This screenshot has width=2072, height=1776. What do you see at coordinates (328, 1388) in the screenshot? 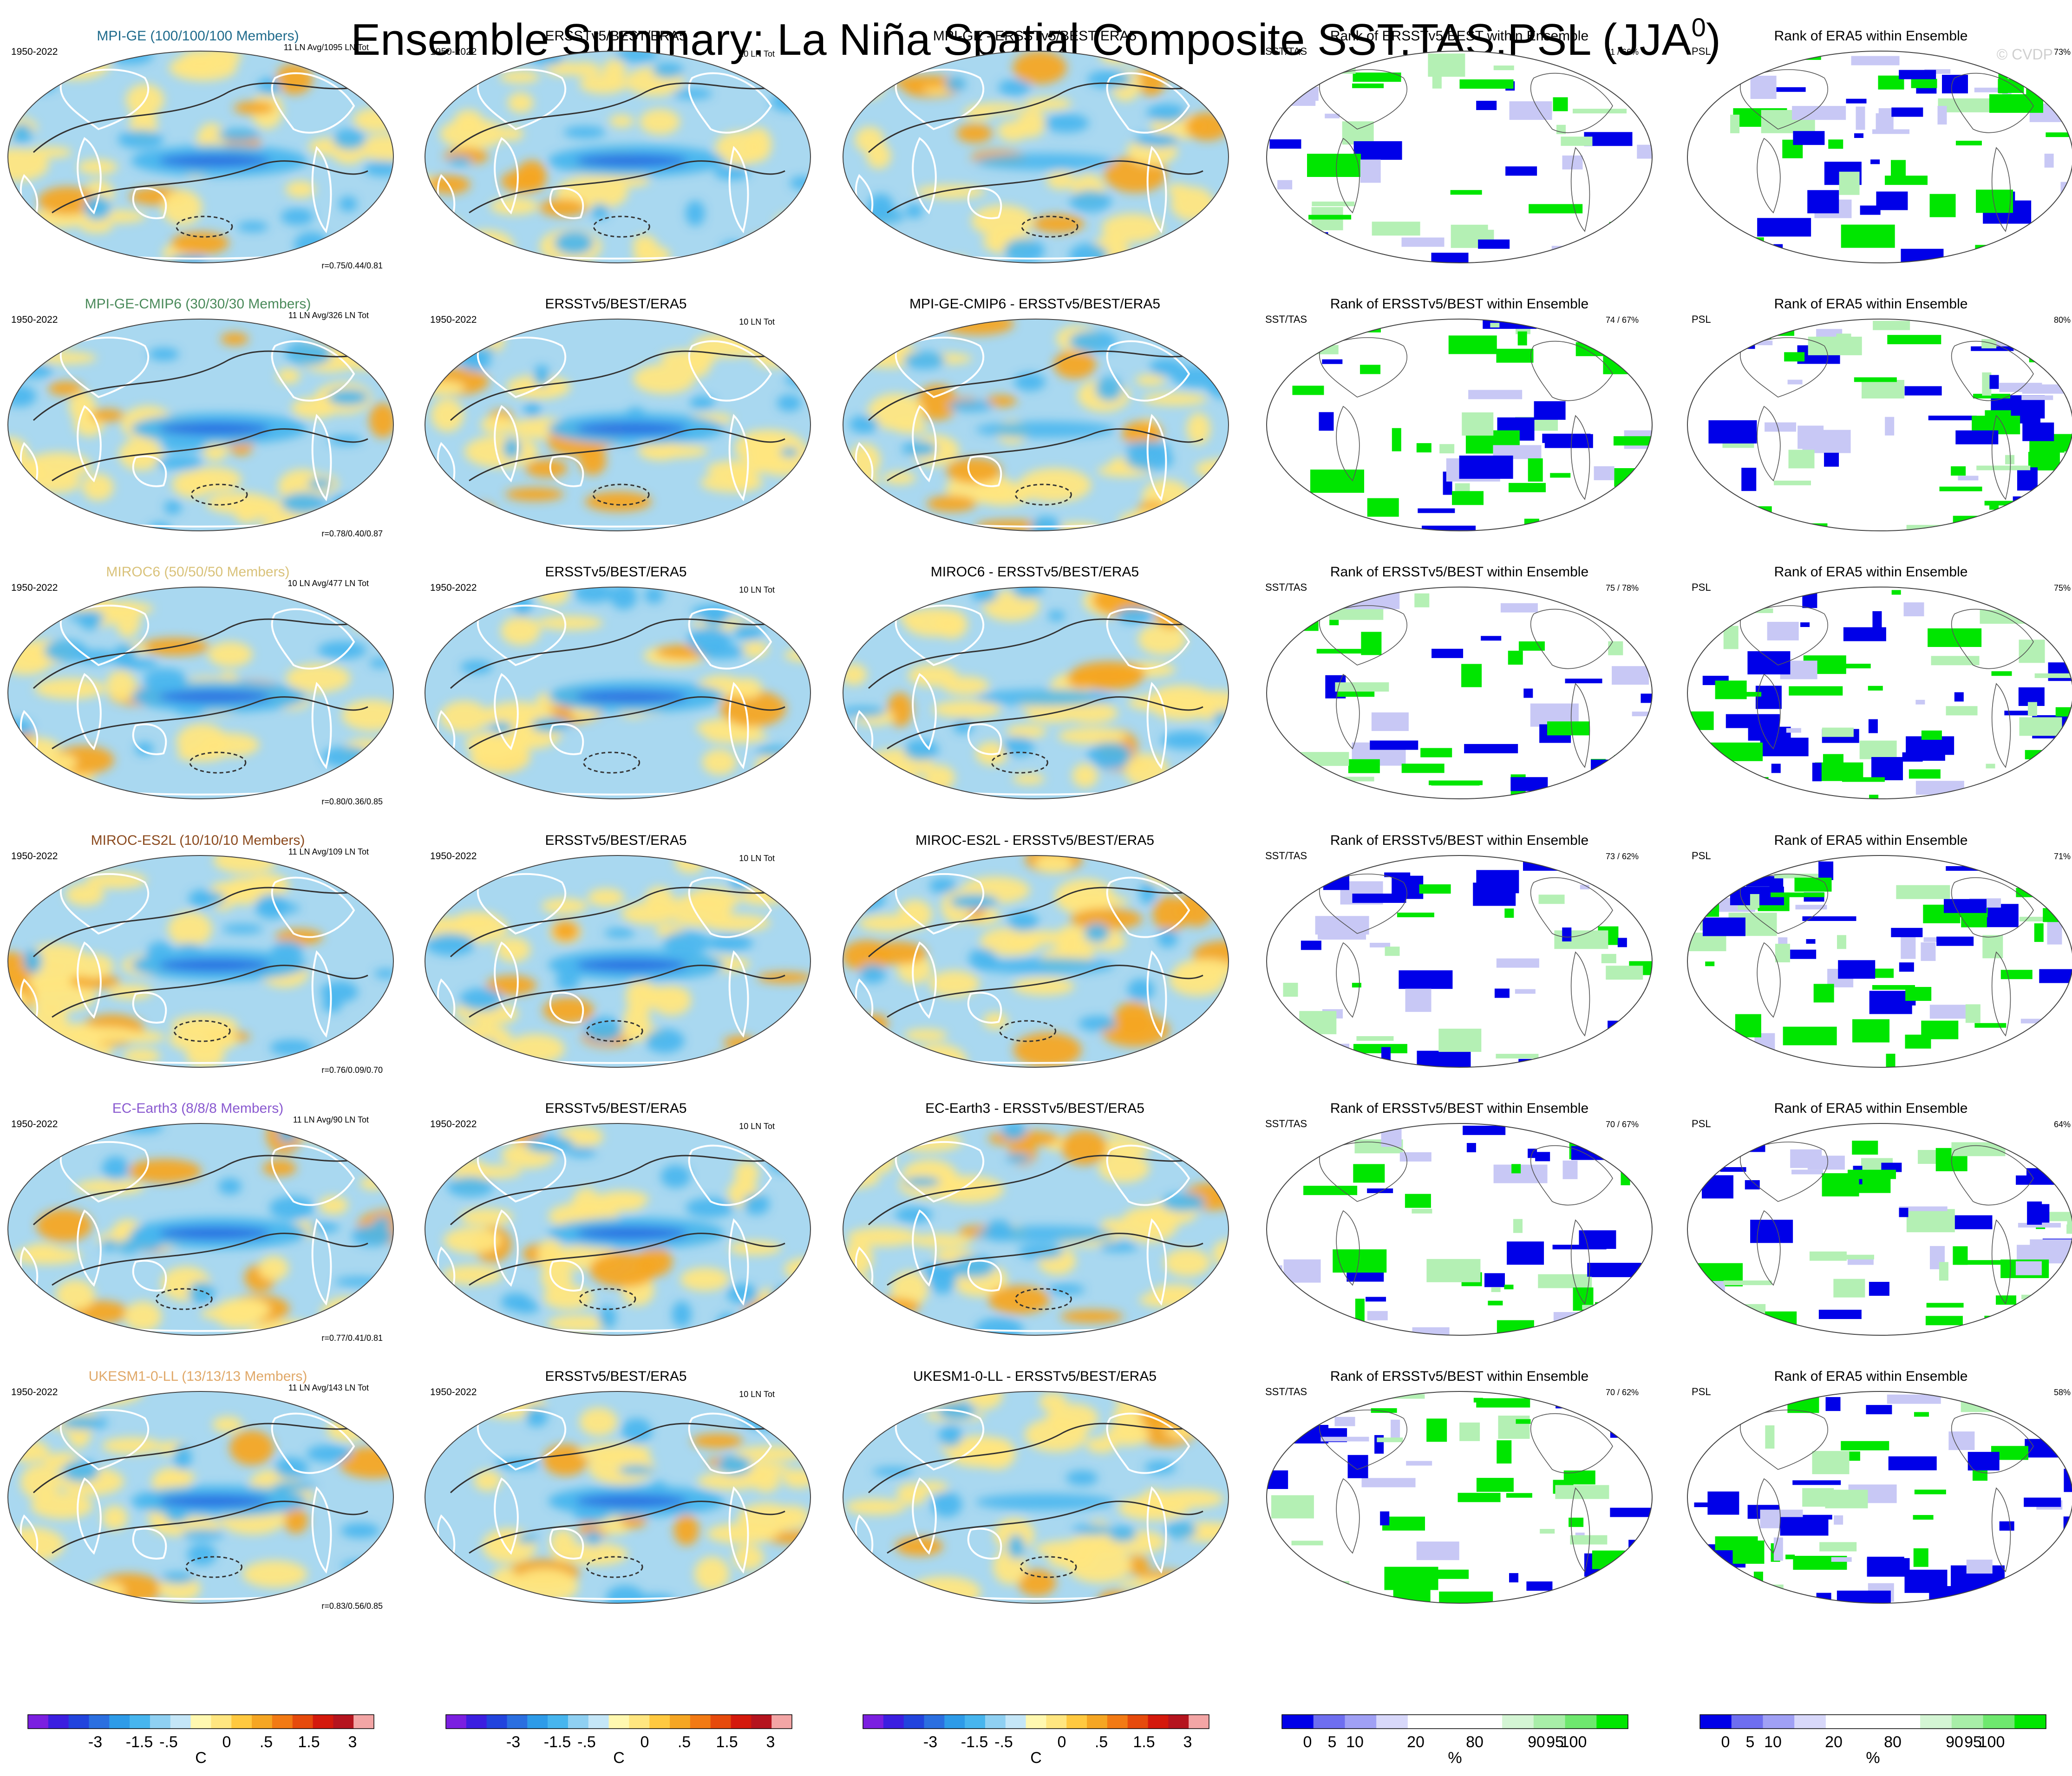
I see `lanina-count: 11 LN Avg/143 LN Tot` at bounding box center [328, 1388].